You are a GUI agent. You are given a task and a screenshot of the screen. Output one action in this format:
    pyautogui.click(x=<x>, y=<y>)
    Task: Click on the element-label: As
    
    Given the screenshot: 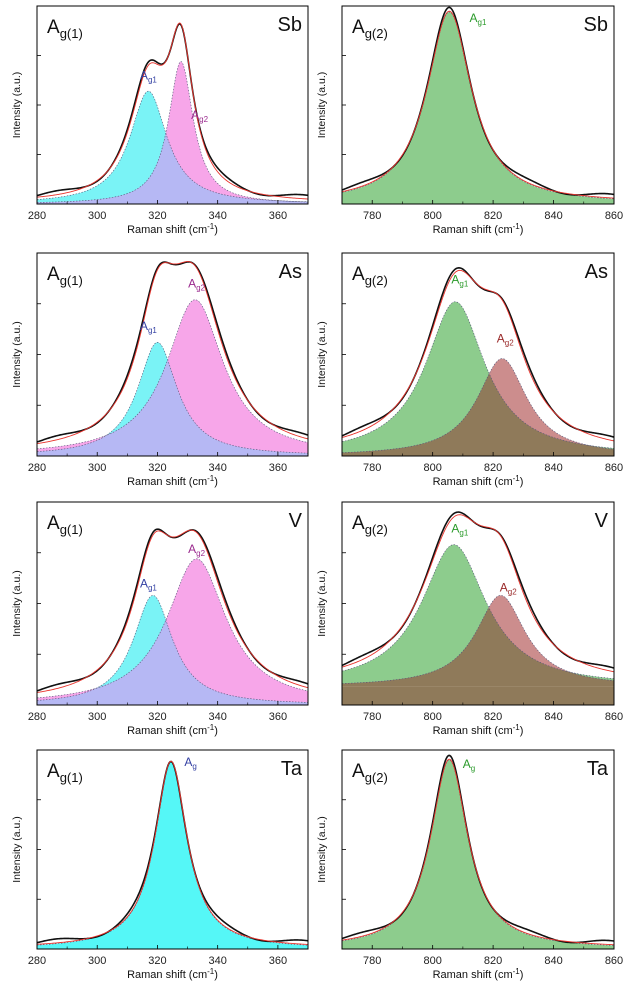 What is the action you would take?
    pyautogui.click(x=290, y=272)
    